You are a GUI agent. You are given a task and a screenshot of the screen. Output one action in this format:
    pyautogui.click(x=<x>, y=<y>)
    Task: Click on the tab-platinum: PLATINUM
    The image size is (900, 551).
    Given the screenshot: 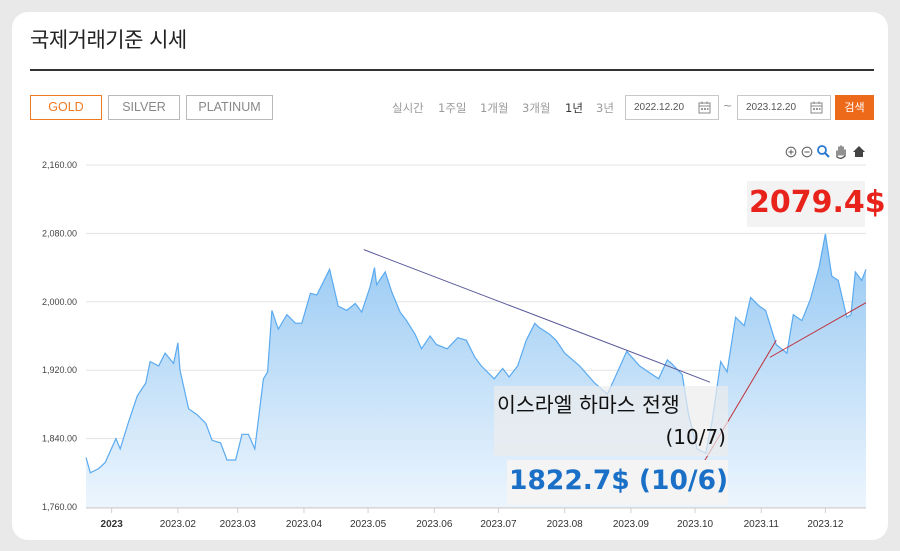 What is the action you would take?
    pyautogui.click(x=229, y=107)
    